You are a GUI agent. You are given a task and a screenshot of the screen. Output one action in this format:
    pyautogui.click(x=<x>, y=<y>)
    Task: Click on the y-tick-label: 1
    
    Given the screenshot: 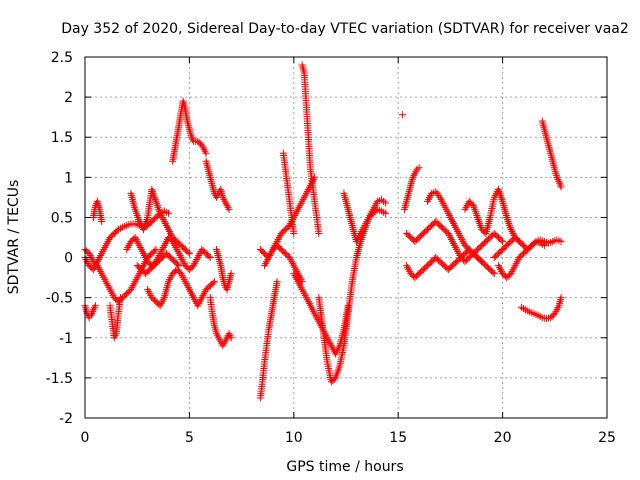 What is the action you would take?
    pyautogui.click(x=68, y=178)
    